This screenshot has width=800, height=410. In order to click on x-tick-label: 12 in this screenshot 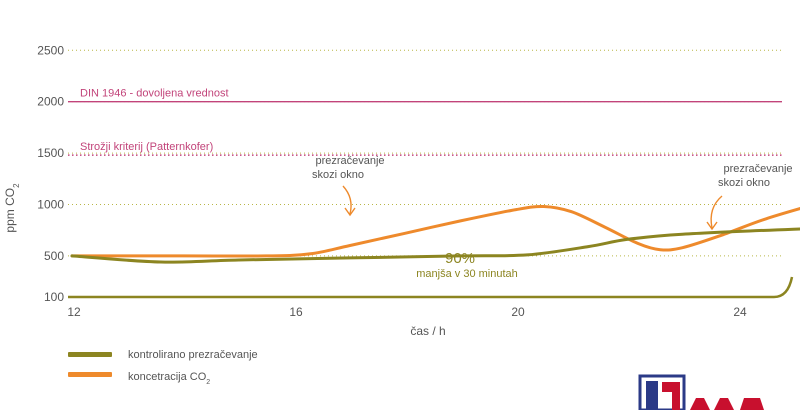, I will do `click(74, 312)`.